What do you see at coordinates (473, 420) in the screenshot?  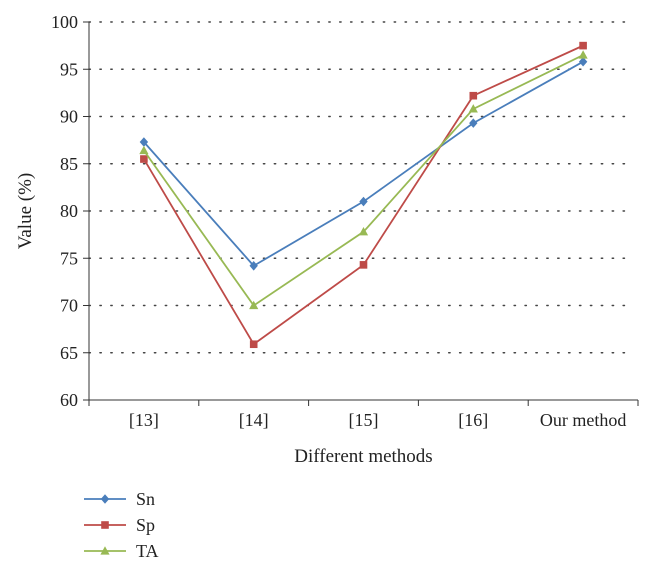 I see `x-tick-label: [16]` at bounding box center [473, 420].